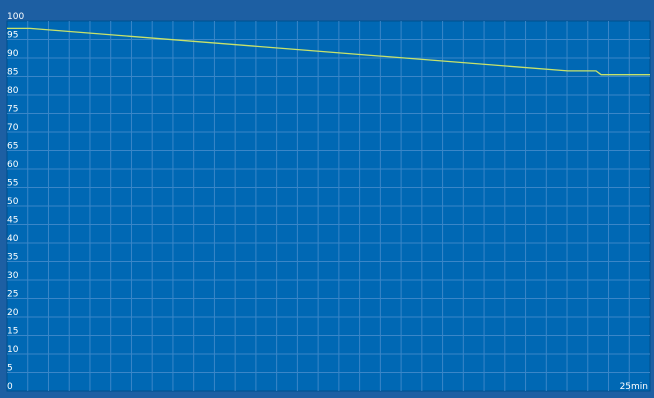 The height and width of the screenshot is (398, 654). Describe the element at coordinates (12, 184) in the screenshot. I see `y-tick-label: 55` at that location.